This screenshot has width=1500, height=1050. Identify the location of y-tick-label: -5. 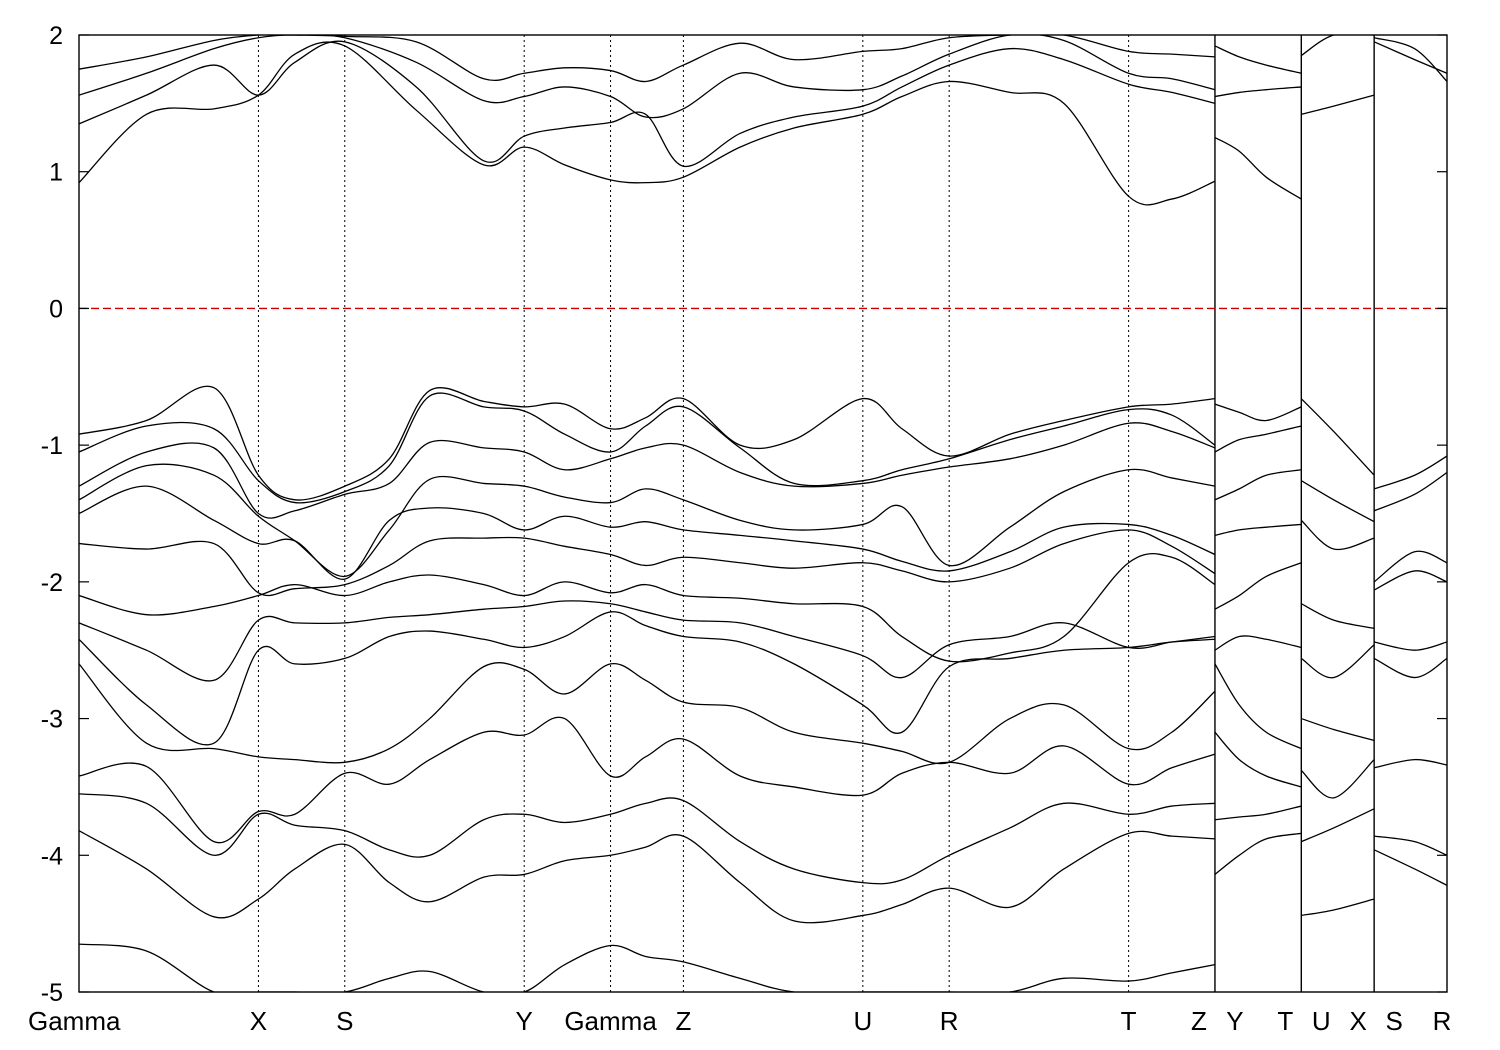
(52, 993).